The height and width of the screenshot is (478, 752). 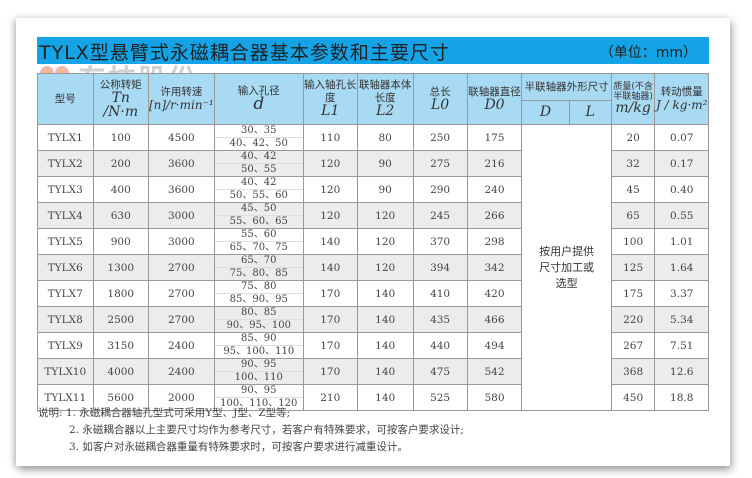 What do you see at coordinates (681, 241) in the screenshot?
I see `cell-inertia: 1.01` at bounding box center [681, 241].